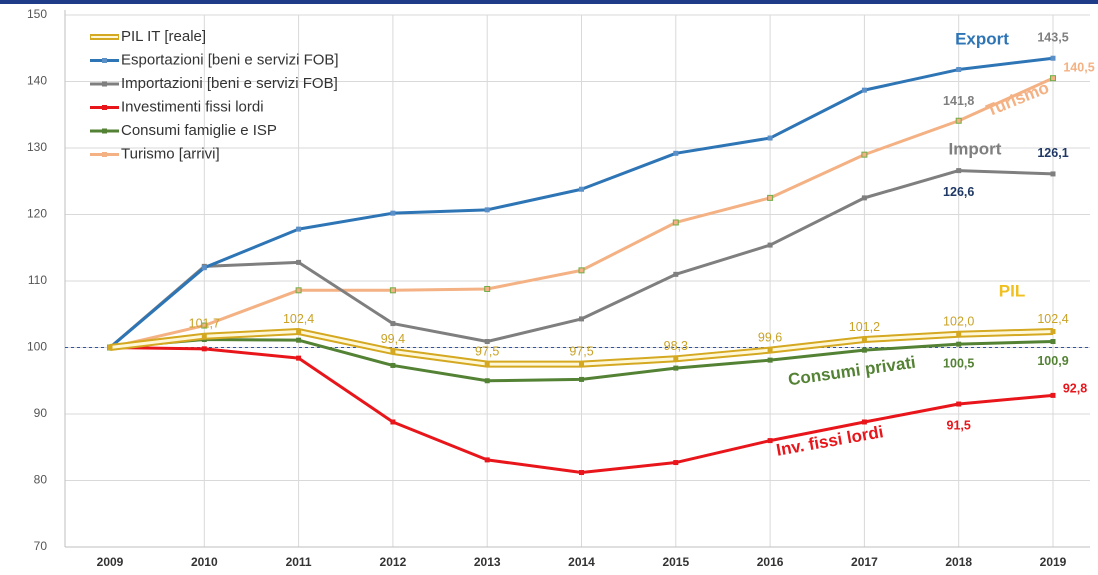  Describe the element at coordinates (393, 339) in the screenshot. I see `value-label: 99,4` at that location.